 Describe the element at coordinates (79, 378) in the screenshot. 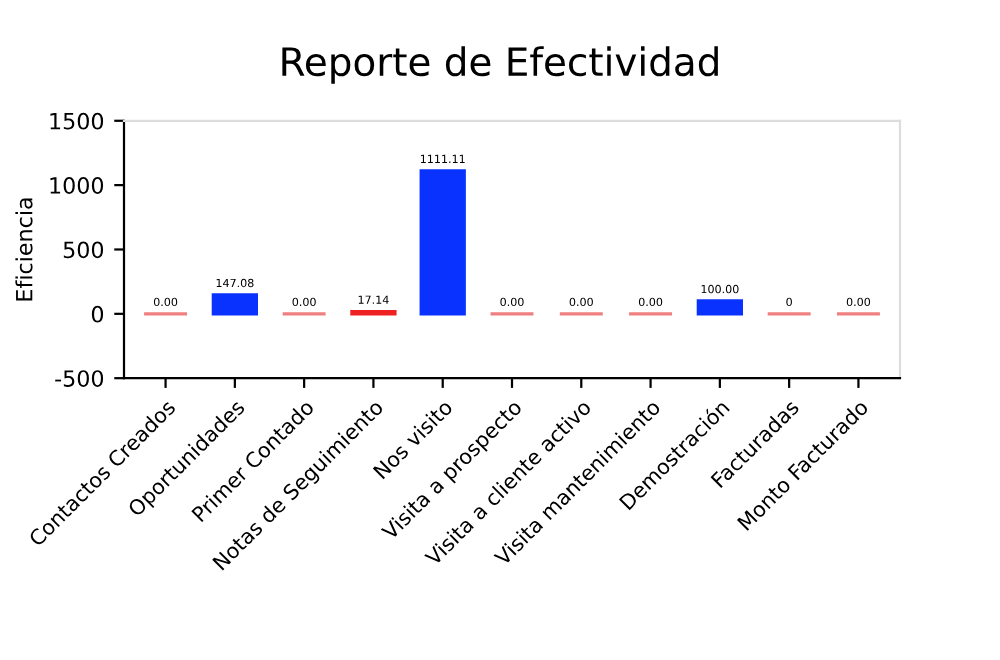

I see `y-tick-label: -500` at that location.